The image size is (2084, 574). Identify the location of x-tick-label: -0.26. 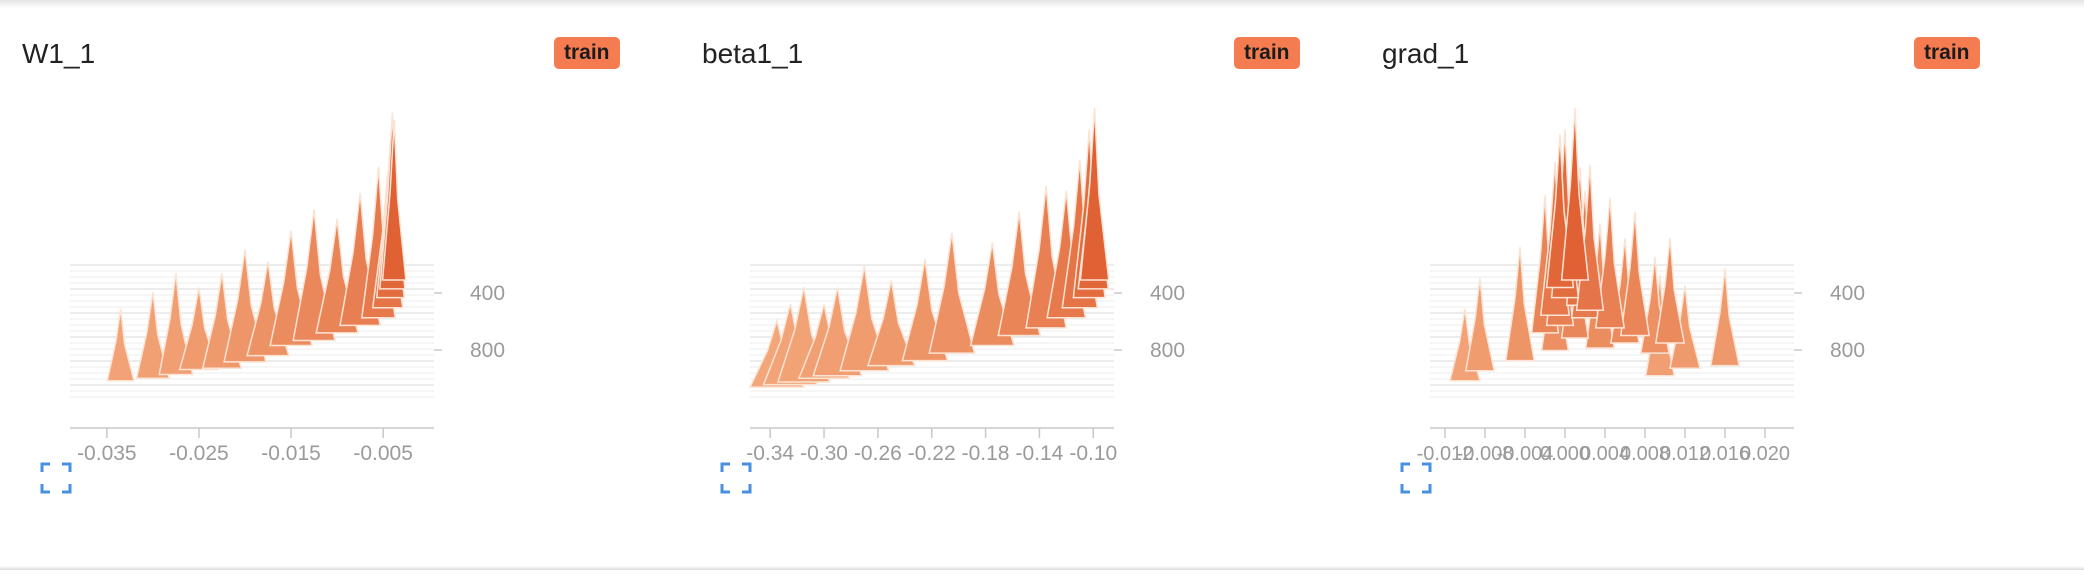
(878, 451).